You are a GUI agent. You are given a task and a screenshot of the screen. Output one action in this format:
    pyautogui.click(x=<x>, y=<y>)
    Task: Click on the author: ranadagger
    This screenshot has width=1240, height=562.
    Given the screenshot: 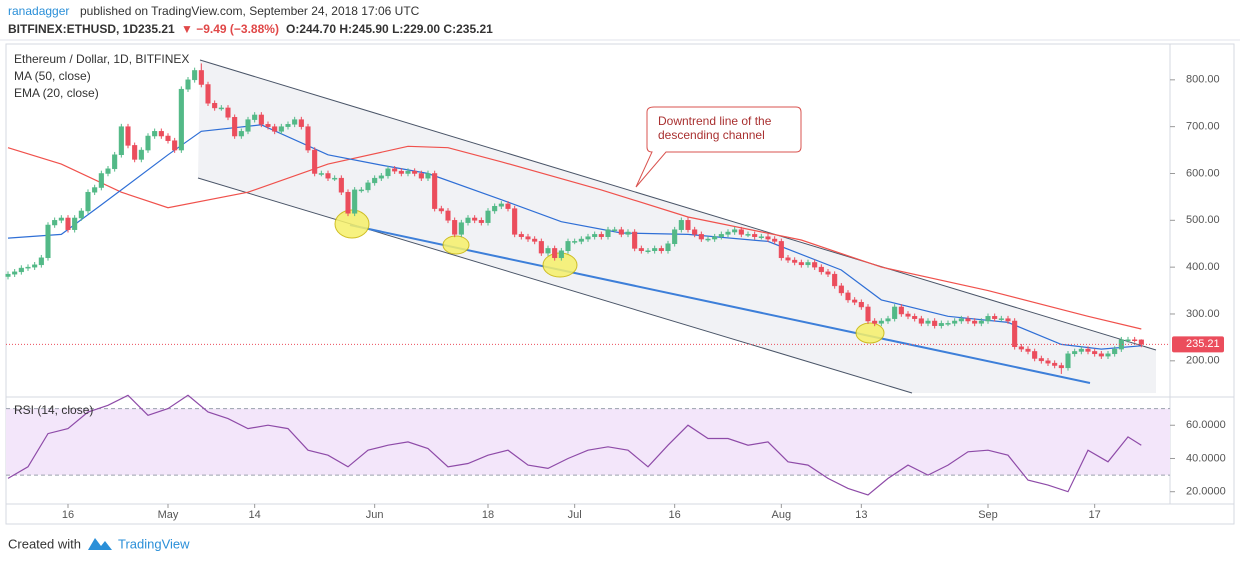 What is the action you would take?
    pyautogui.click(x=38, y=11)
    